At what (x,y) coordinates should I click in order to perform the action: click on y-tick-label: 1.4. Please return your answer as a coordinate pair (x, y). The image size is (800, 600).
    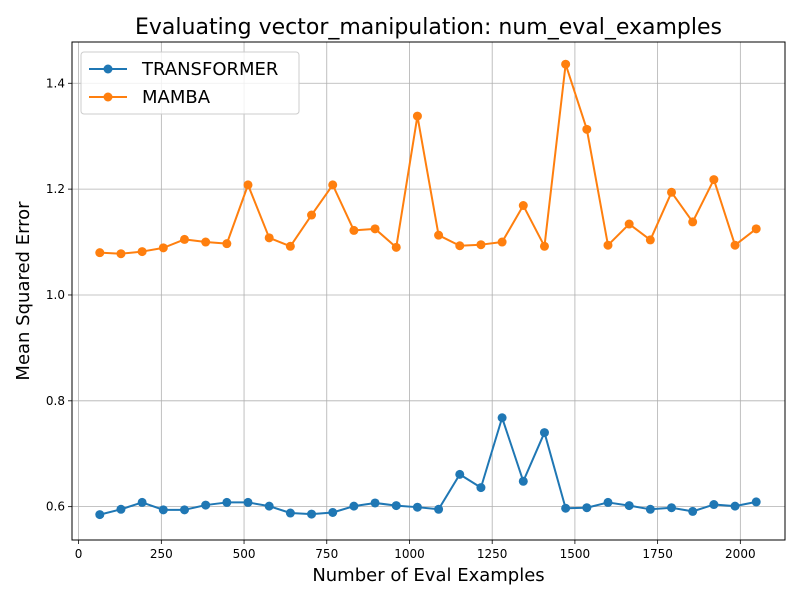
    Looking at the image, I should click on (55, 83).